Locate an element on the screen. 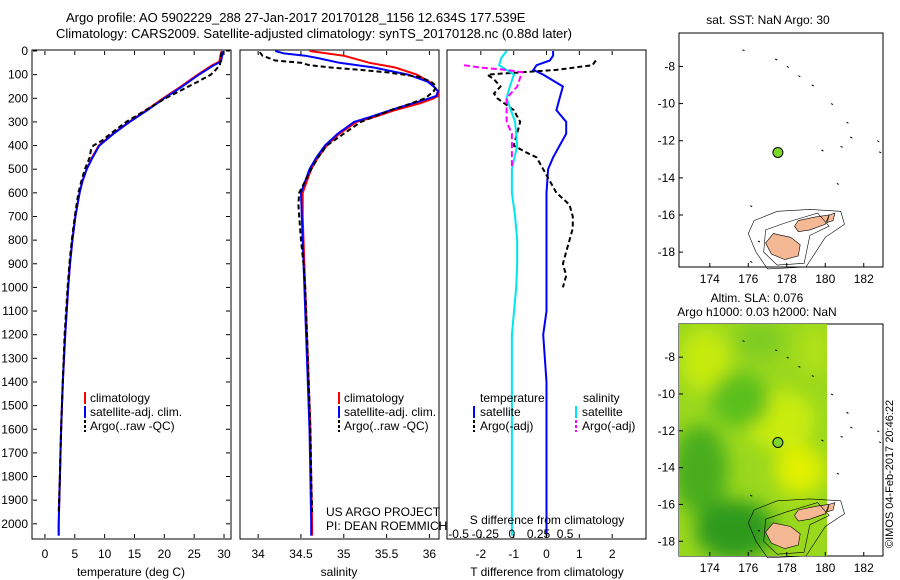 This screenshot has width=900, height=580. x-tick-label: 1 is located at coordinates (579, 554).